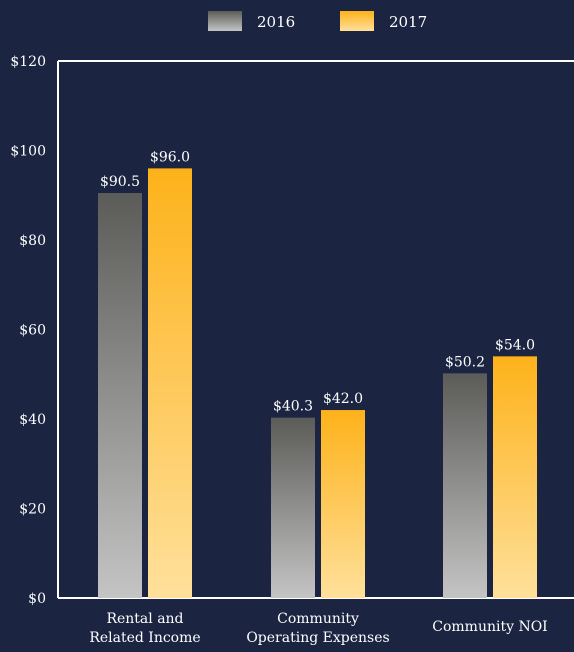 Image resolution: width=574 pixels, height=652 pixels. What do you see at coordinates (120, 182) in the screenshot?
I see `data-label-2016-0: $90.5` at bounding box center [120, 182].